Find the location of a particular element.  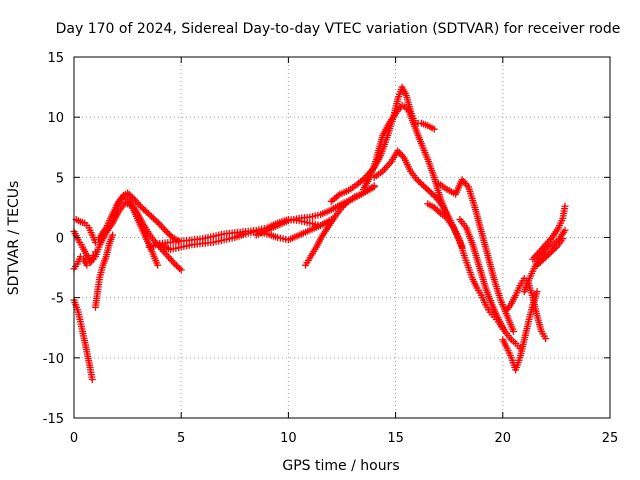

y-tick-label: 15 is located at coordinates (55, 58).